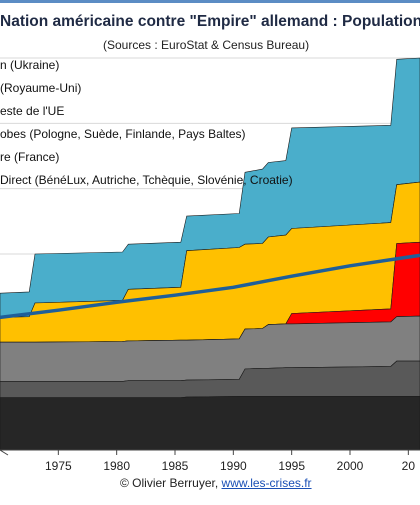  What do you see at coordinates (291, 466) in the screenshot?
I see `x-tick-label: 1995` at bounding box center [291, 466].